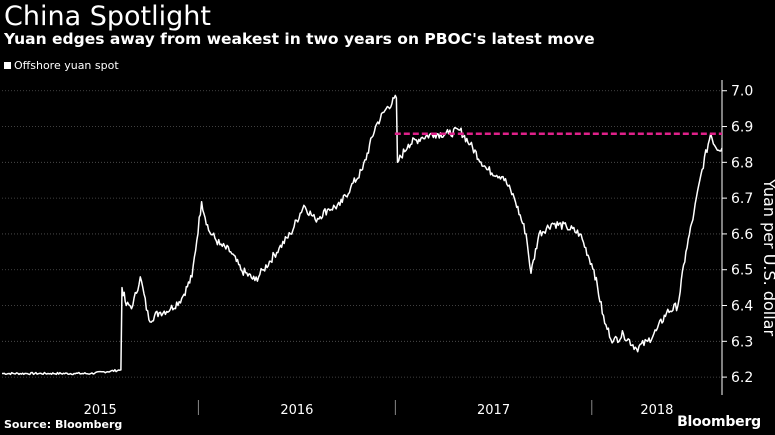 This screenshot has height=435, width=775. What do you see at coordinates (742, 235) in the screenshot?
I see `y-tick-label: 6.6` at bounding box center [742, 235].